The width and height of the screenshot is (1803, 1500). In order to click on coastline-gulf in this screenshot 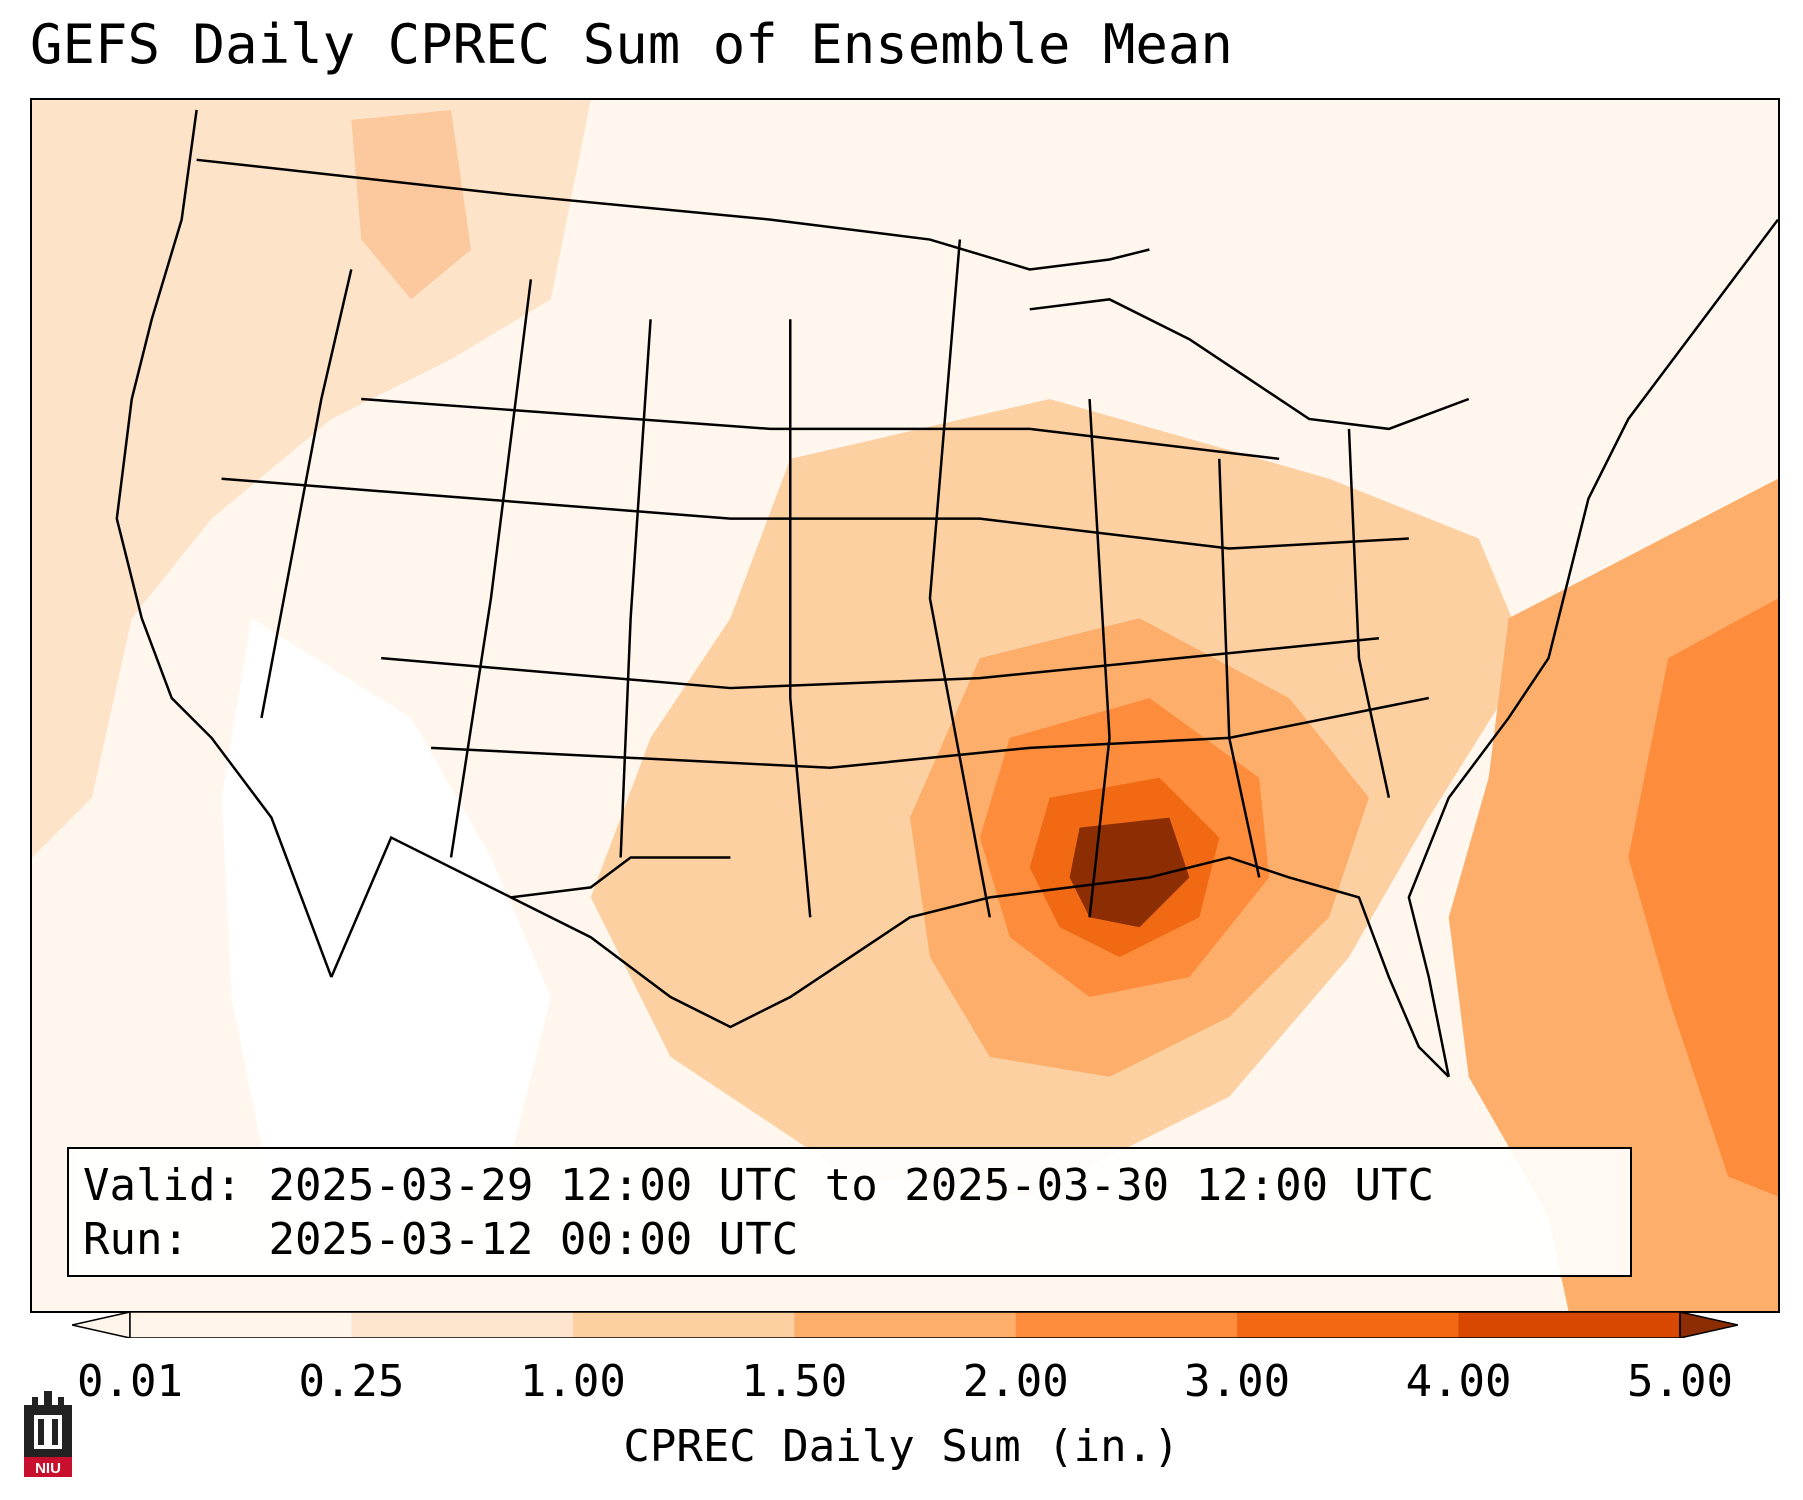, I will do `click(980, 967)`.